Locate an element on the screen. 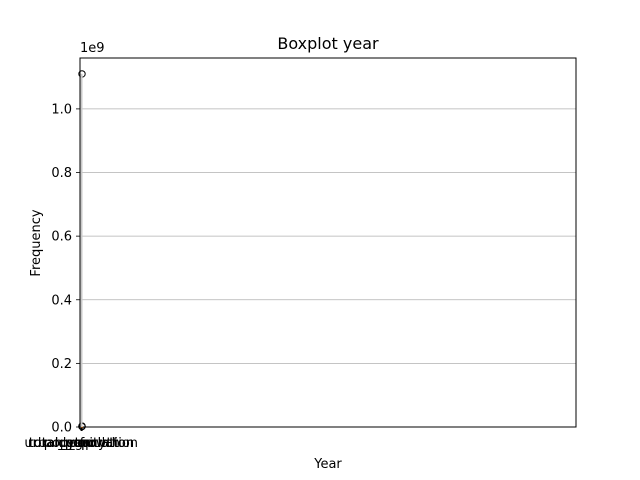  y-tick-label: 0.4 is located at coordinates (61, 300).